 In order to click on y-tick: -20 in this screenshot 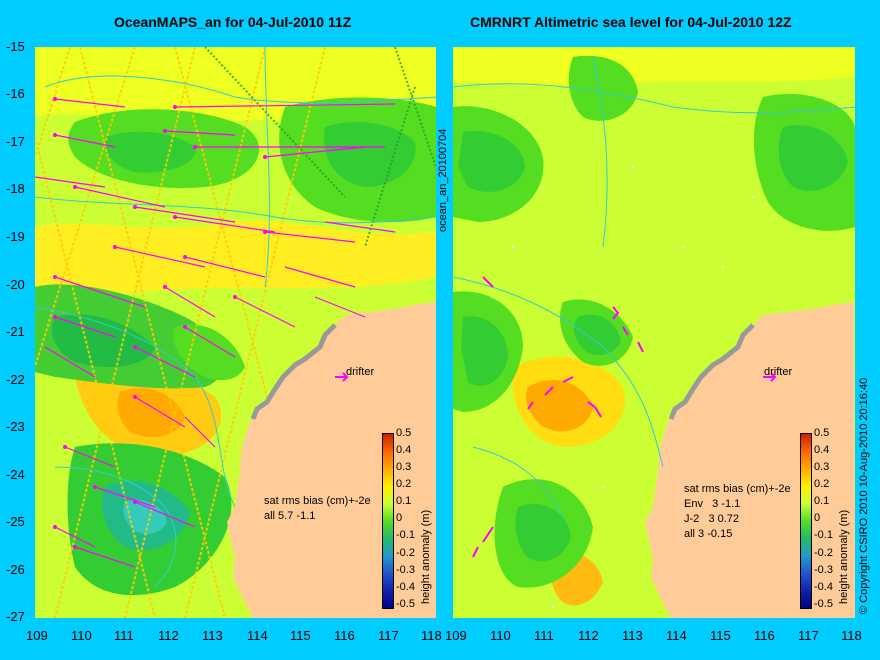, I will do `click(15, 284)`.